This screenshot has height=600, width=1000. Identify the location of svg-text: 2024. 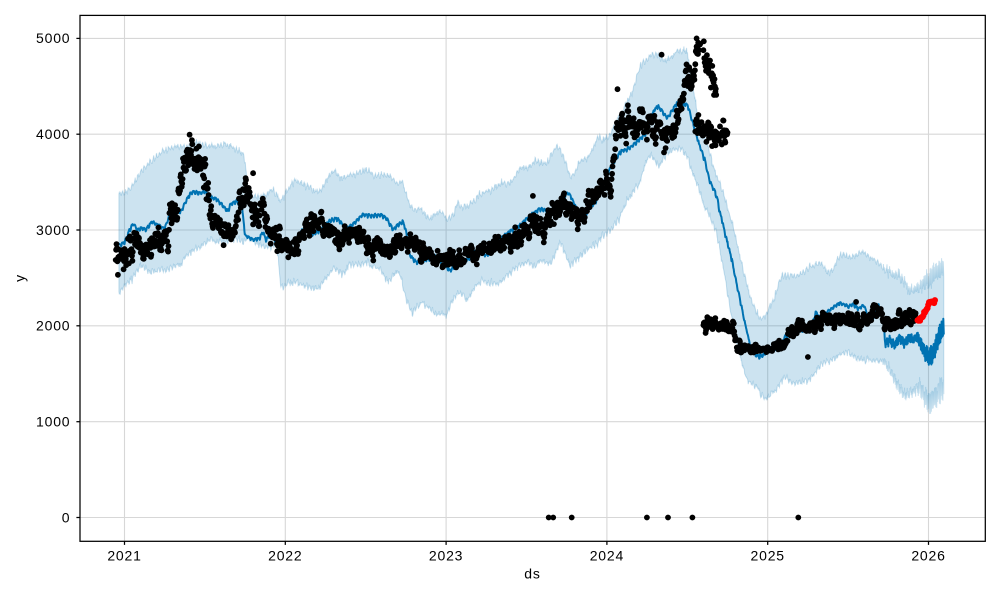
(607, 556).